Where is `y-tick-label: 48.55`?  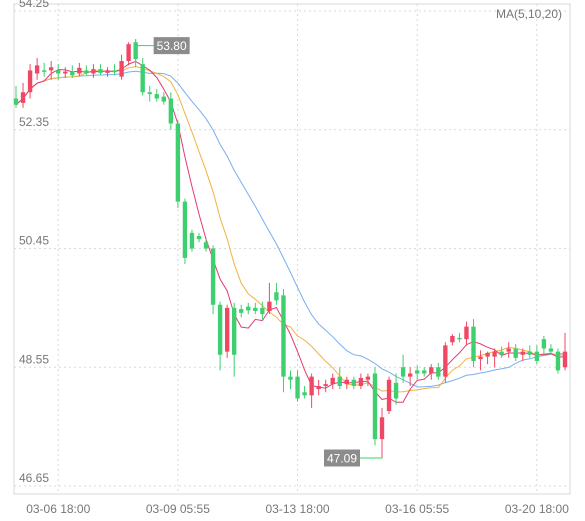 y-tick-label: 48.55 is located at coordinates (34, 359).